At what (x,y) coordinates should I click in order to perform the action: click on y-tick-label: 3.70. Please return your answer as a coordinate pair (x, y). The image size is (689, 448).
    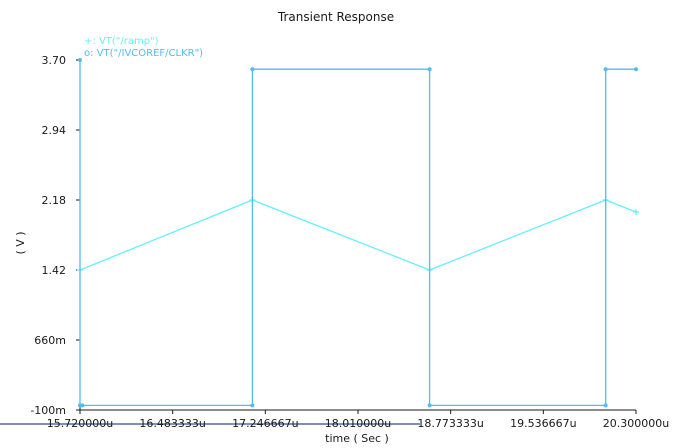
    Looking at the image, I should click on (54, 60).